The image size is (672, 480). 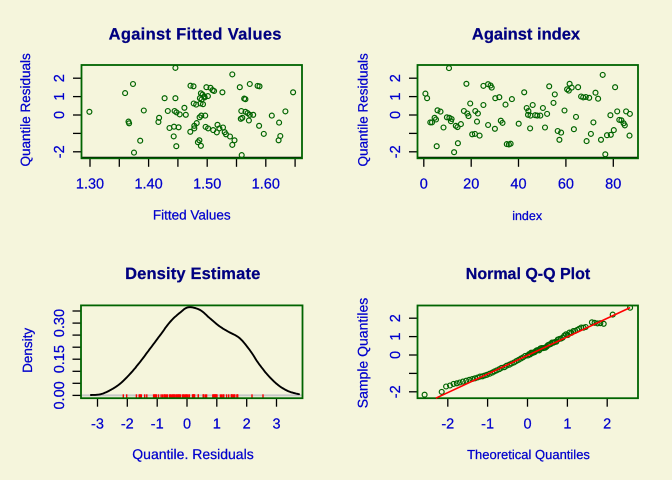 I want to click on svg-text: 0.00, so click(x=60, y=395).